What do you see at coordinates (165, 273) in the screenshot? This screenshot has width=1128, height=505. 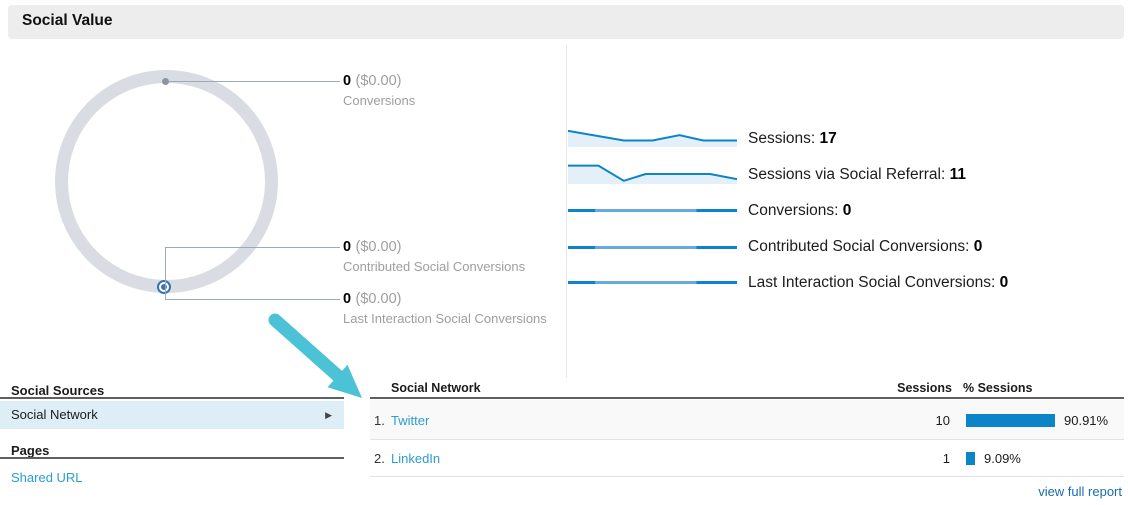 I see `callout-line-vertical` at bounding box center [165, 273].